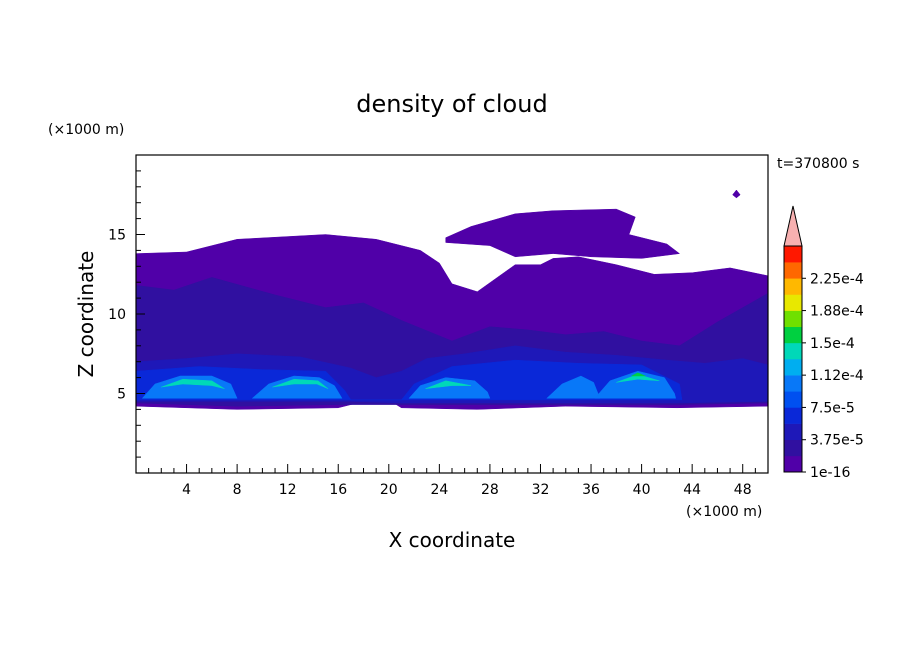 Image resolution: width=904 pixels, height=654 pixels. What do you see at coordinates (642, 490) in the screenshot?
I see `x-tick-label: 40` at bounding box center [642, 490].